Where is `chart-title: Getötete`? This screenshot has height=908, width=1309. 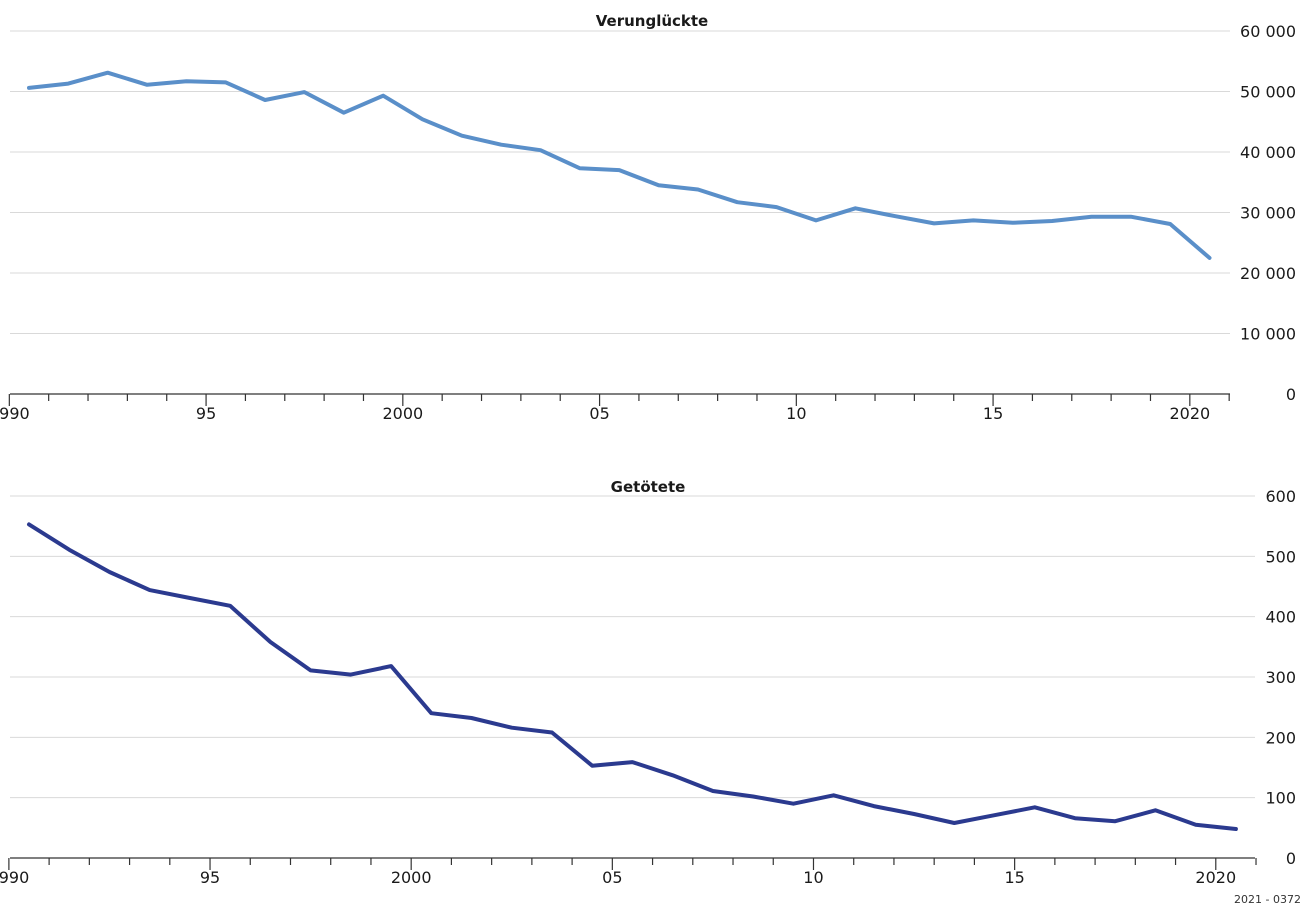 chart-title: Getötete is located at coordinates (648, 487).